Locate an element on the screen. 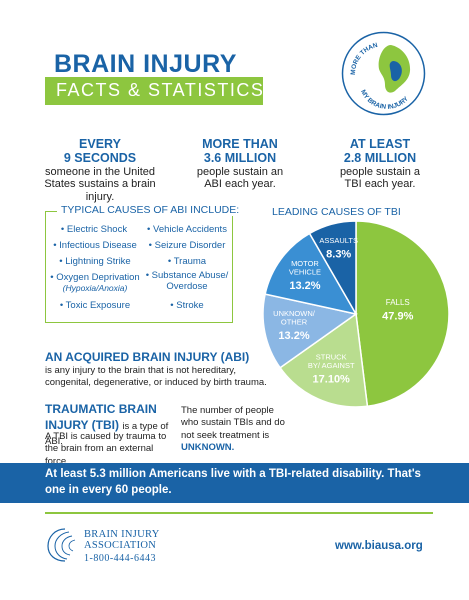 This screenshot has height=600, width=469. stat-value: EVERY 9 SECONDS is located at coordinates (100, 151).